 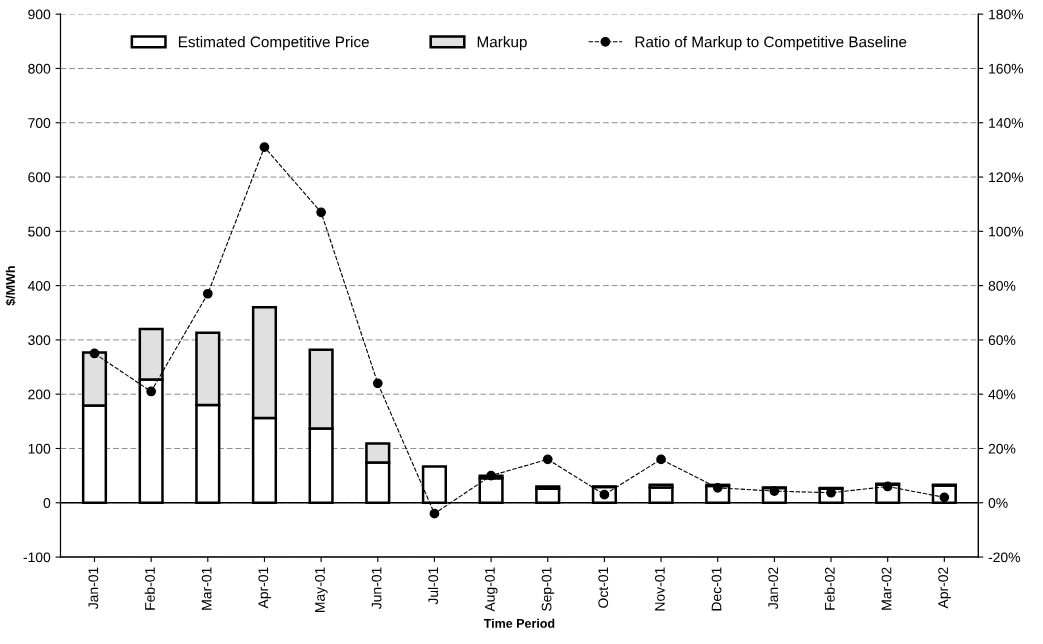 What do you see at coordinates (716, 589) in the screenshot?
I see `x-tick-label: Dec-01` at bounding box center [716, 589].